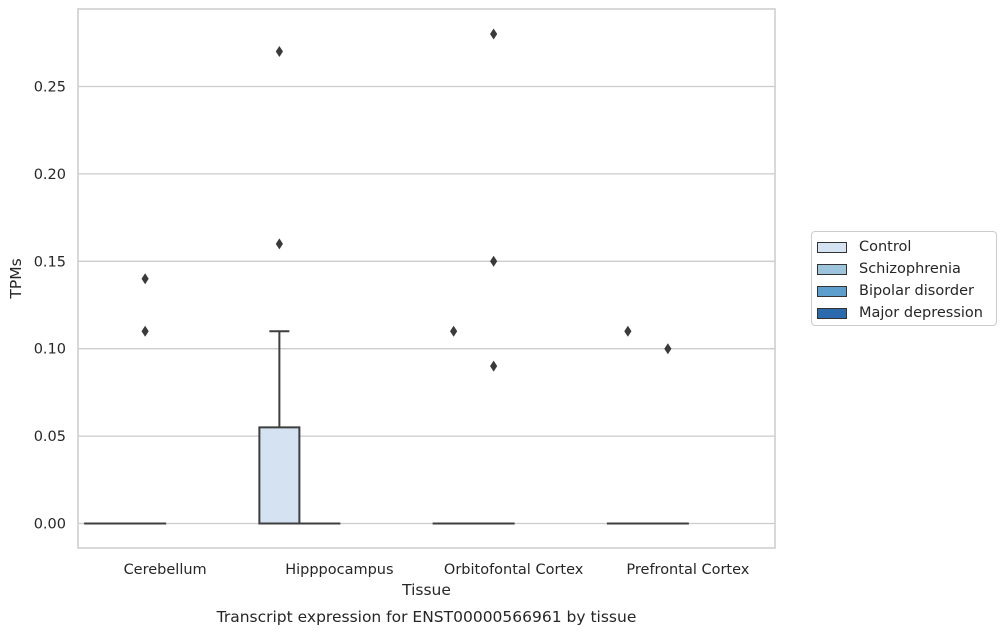 This screenshot has height=634, width=1007. What do you see at coordinates (50, 437) in the screenshot?
I see `y-tick-label: 0.05` at bounding box center [50, 437].